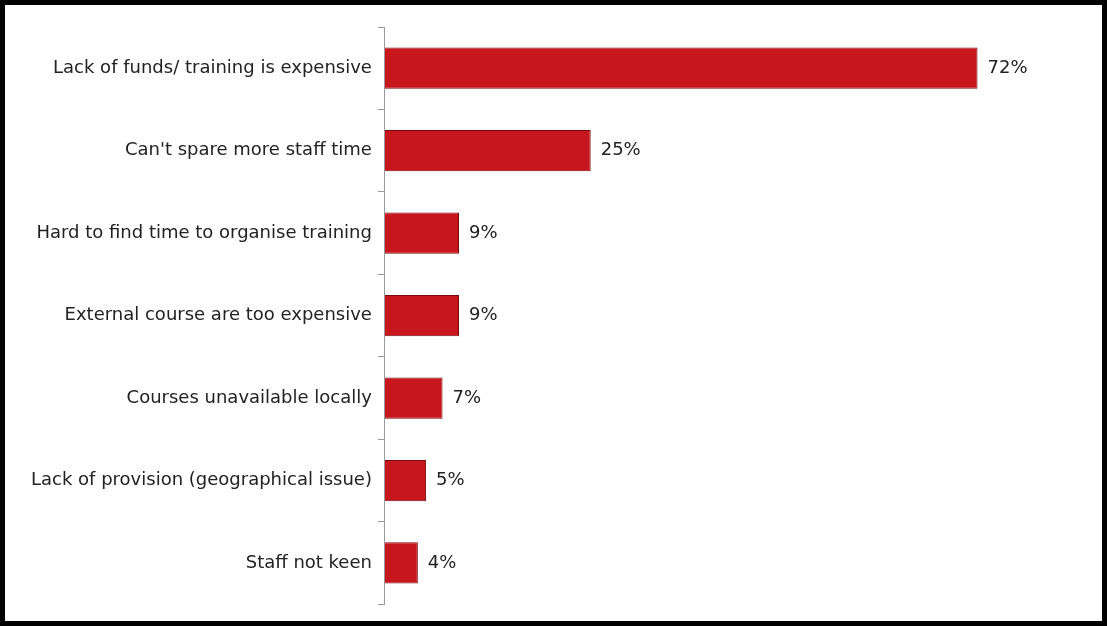 The width and height of the screenshot is (1107, 626). What do you see at coordinates (201, 479) in the screenshot?
I see `y-tick-label: Lack of provision (geographical issue)` at bounding box center [201, 479].